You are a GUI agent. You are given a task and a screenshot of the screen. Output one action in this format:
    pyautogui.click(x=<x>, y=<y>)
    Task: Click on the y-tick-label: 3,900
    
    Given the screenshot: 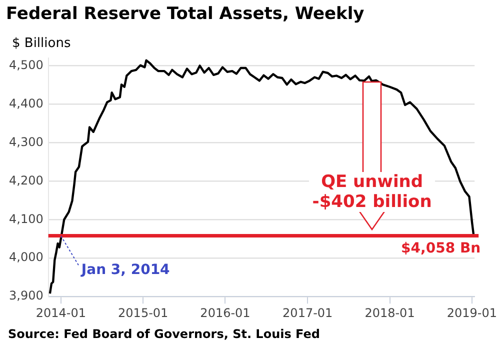 What is the action you would take?
    pyautogui.click(x=26, y=295)
    